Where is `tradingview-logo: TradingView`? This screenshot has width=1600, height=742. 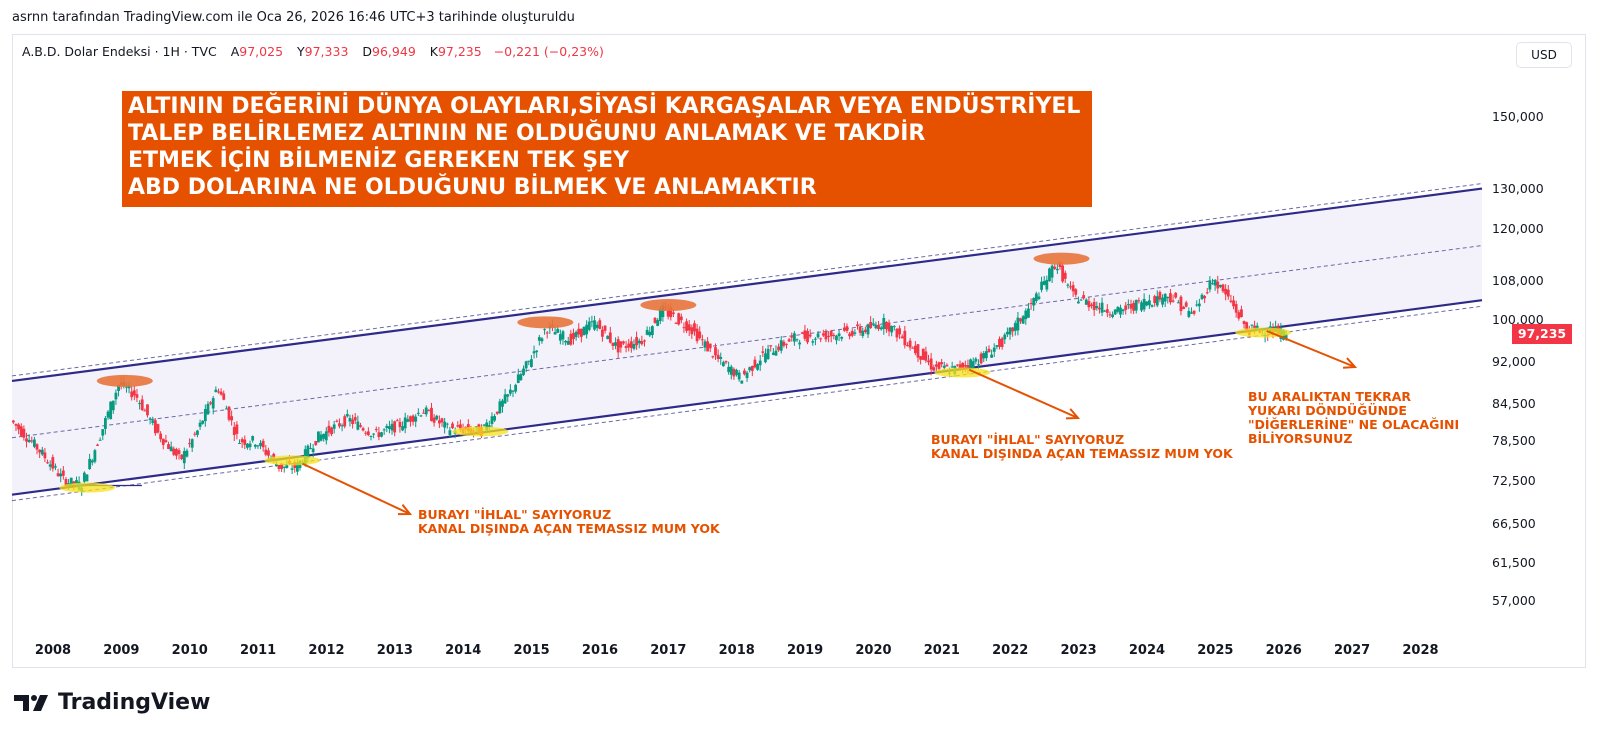
tradingview-logo: TradingView is located at coordinates (112, 702).